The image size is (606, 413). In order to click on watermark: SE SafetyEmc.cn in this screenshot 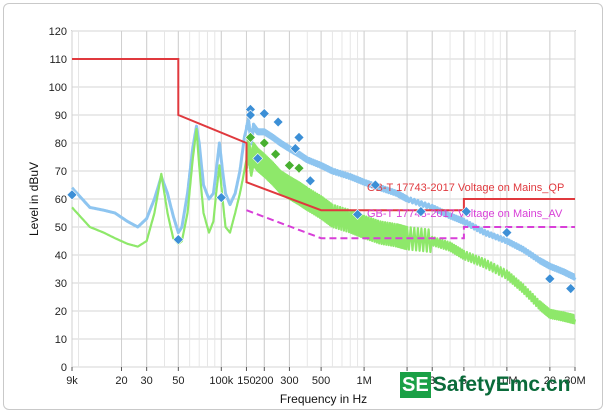, I will do `click(485, 385)`.